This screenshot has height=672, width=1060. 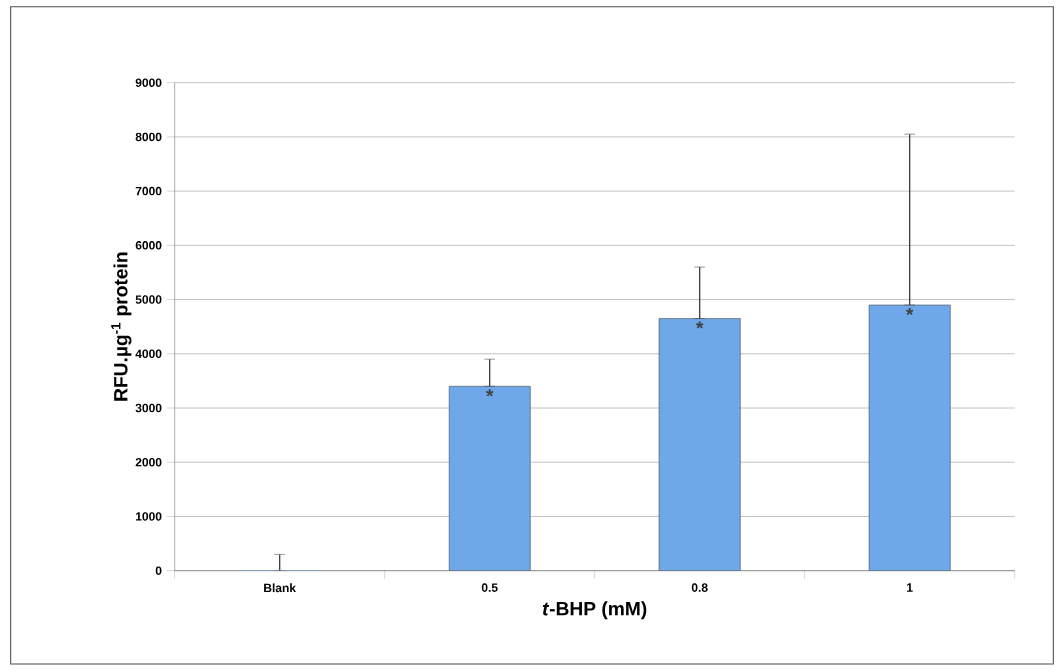 What do you see at coordinates (148, 462) in the screenshot?
I see `y-tick-label: 2000` at bounding box center [148, 462].